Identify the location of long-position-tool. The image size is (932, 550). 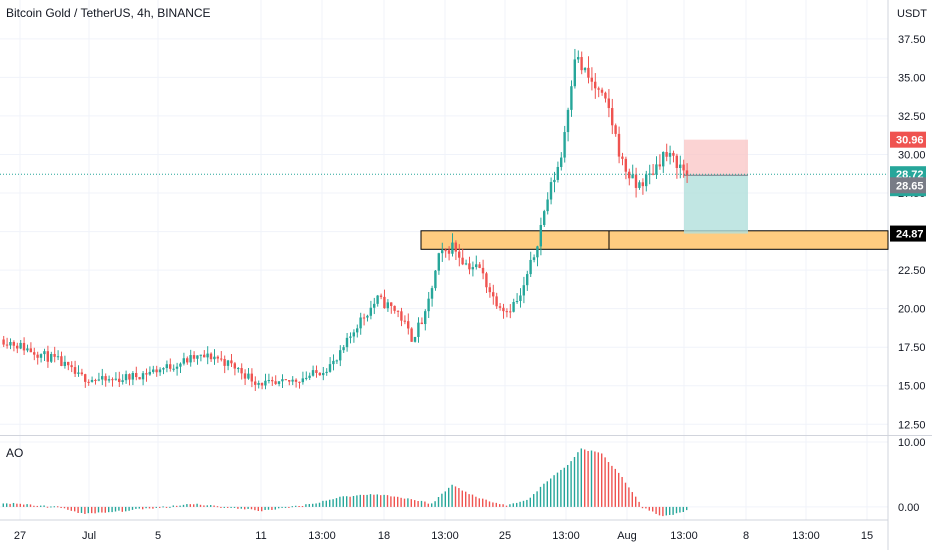
(716, 186).